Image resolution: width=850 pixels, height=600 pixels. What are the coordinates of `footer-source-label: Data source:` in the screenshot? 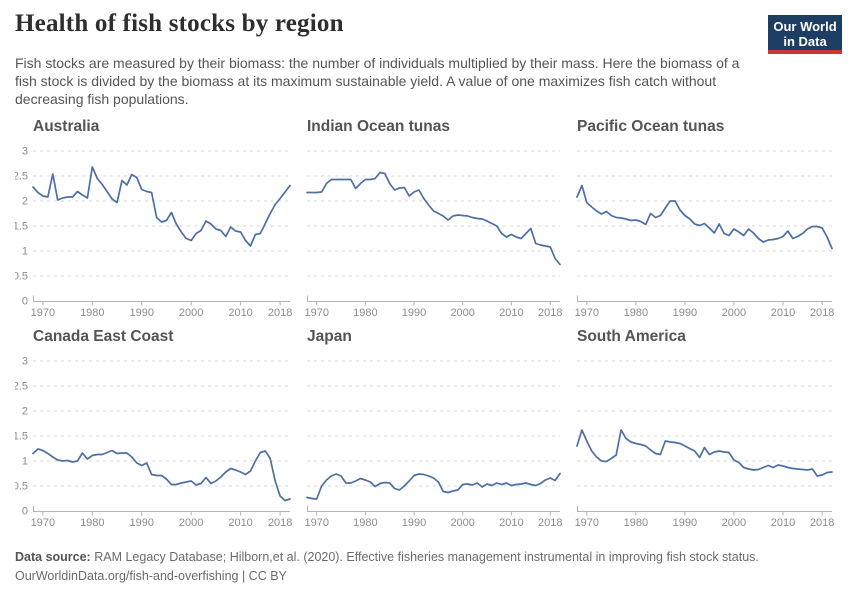 It's located at (53, 557).